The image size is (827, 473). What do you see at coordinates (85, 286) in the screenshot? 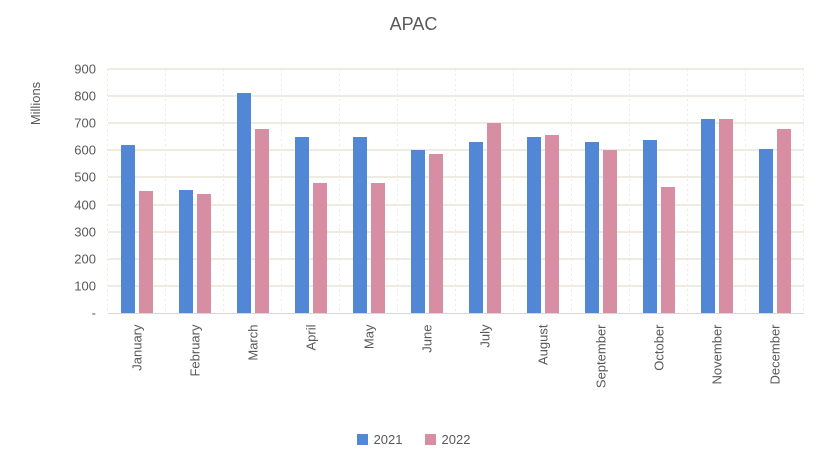
I see `y-tick-label: 100` at bounding box center [85, 286].